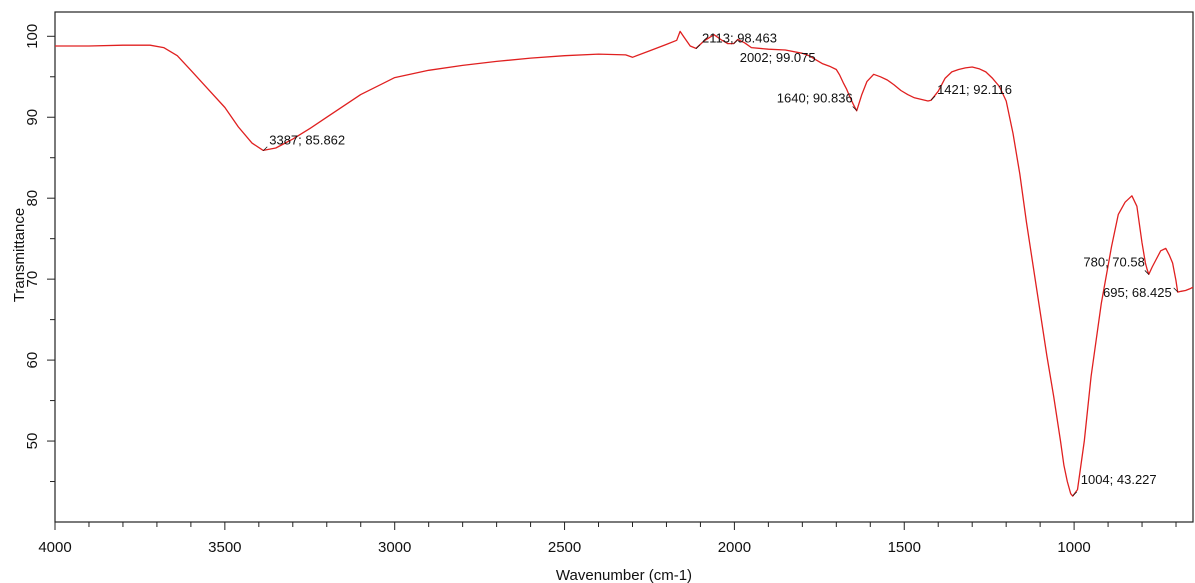  I want to click on peak-annotation: 780; 70.58, so click(1113, 261).